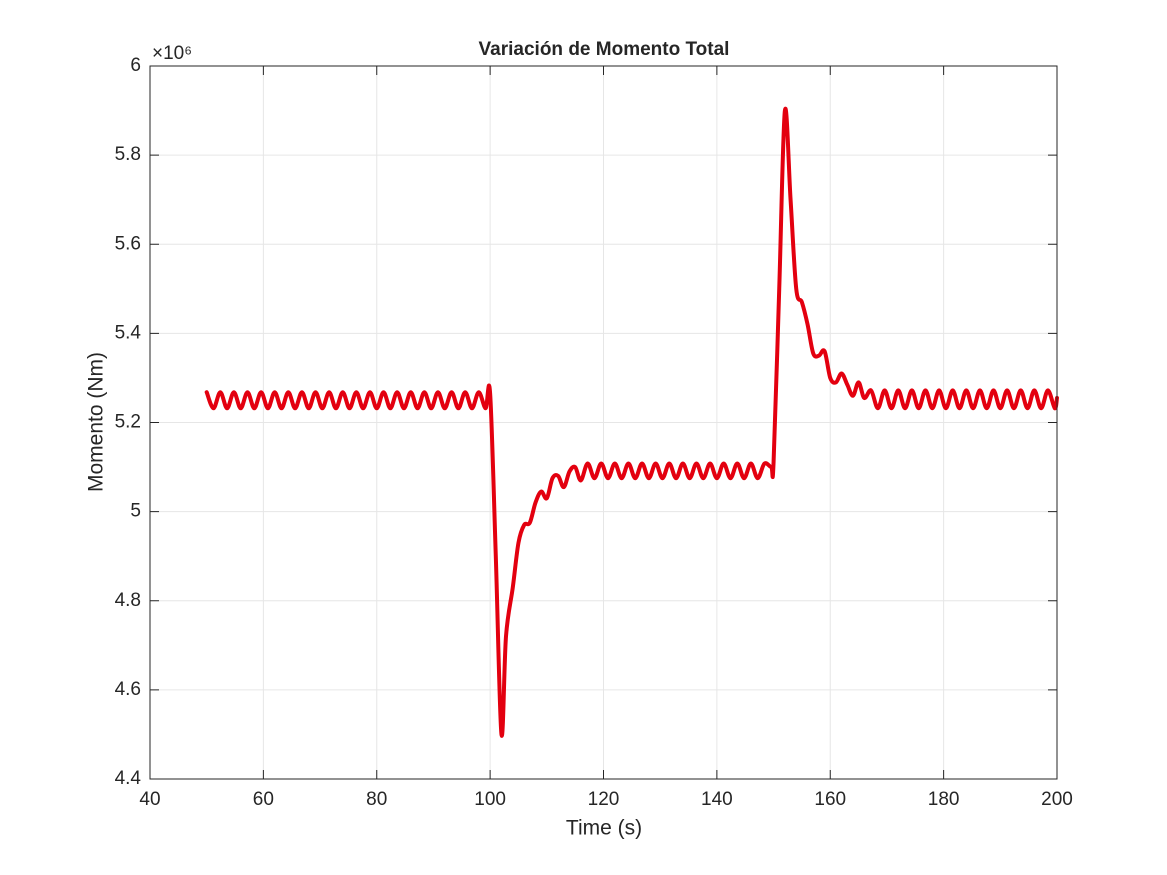 This screenshot has height=875, width=1167. What do you see at coordinates (128, 422) in the screenshot?
I see `y-tick-label: 5.2` at bounding box center [128, 422].